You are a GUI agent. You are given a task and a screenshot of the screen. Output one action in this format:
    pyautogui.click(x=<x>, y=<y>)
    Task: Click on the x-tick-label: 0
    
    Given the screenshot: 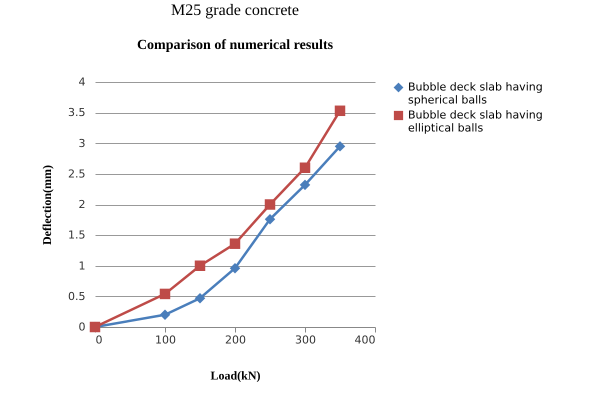 What is the action you would take?
    pyautogui.click(x=99, y=340)
    